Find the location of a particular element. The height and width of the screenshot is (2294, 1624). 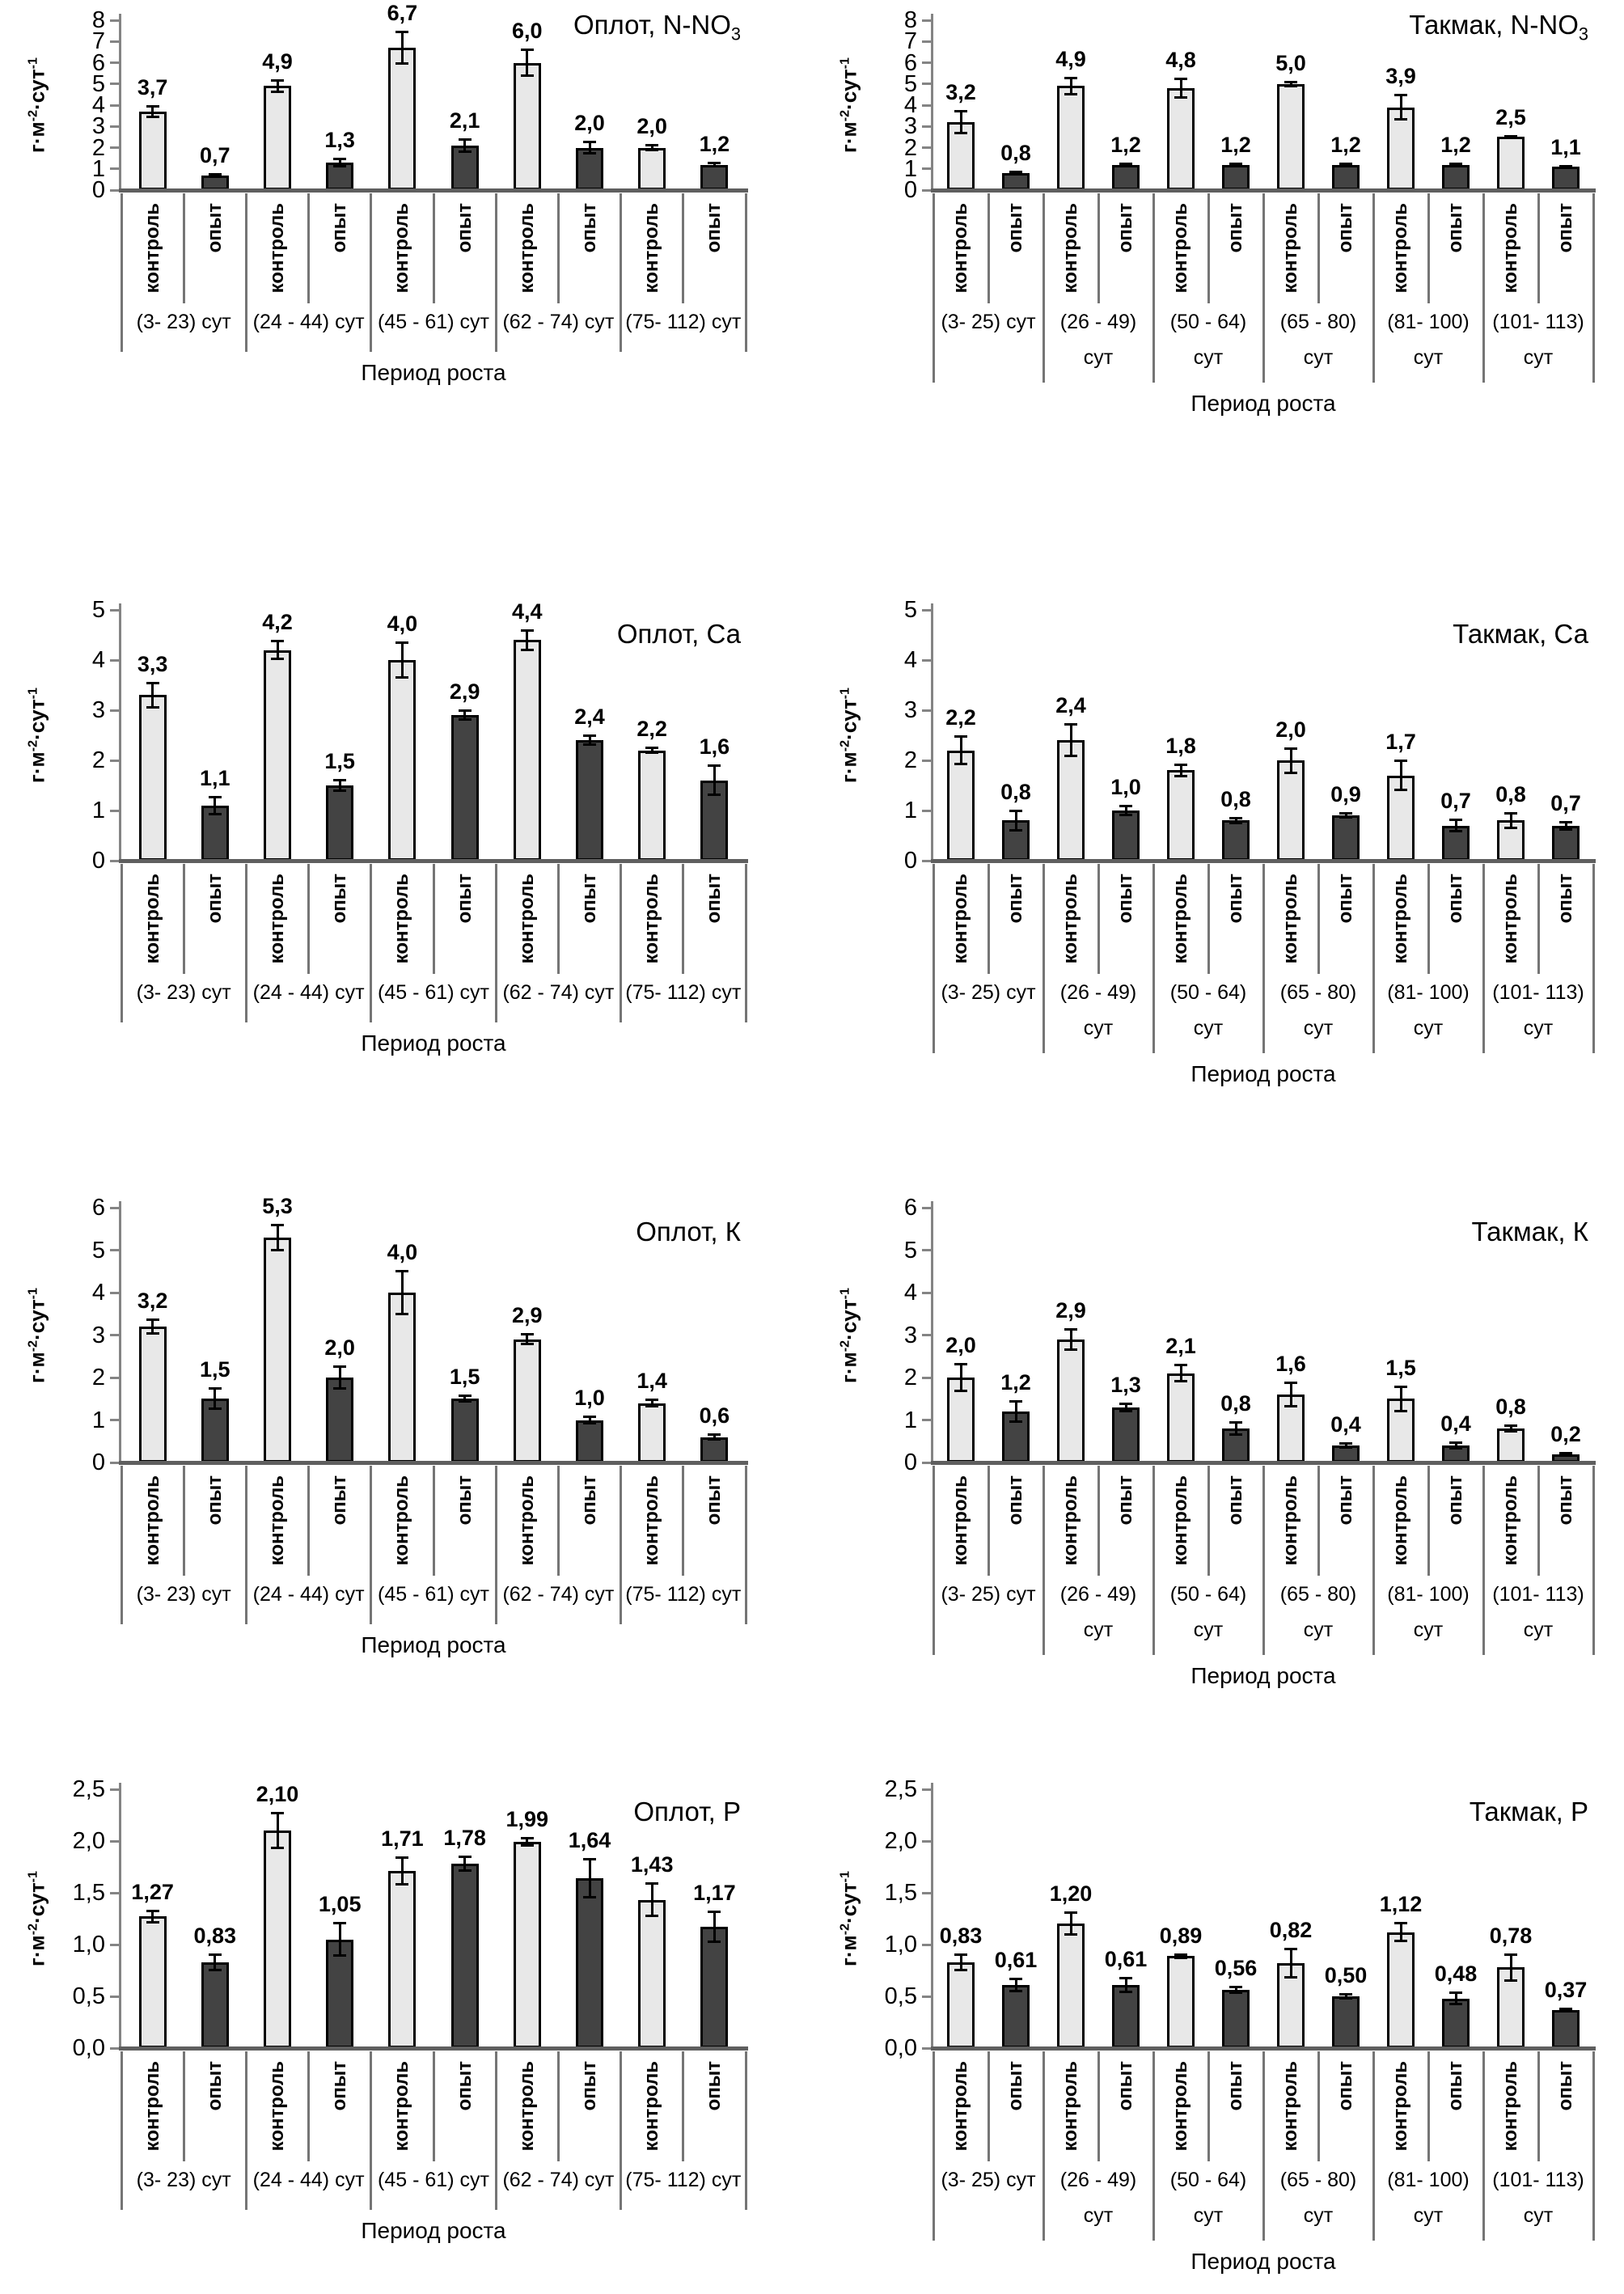

value-label: 1,64 is located at coordinates (589, 1840).